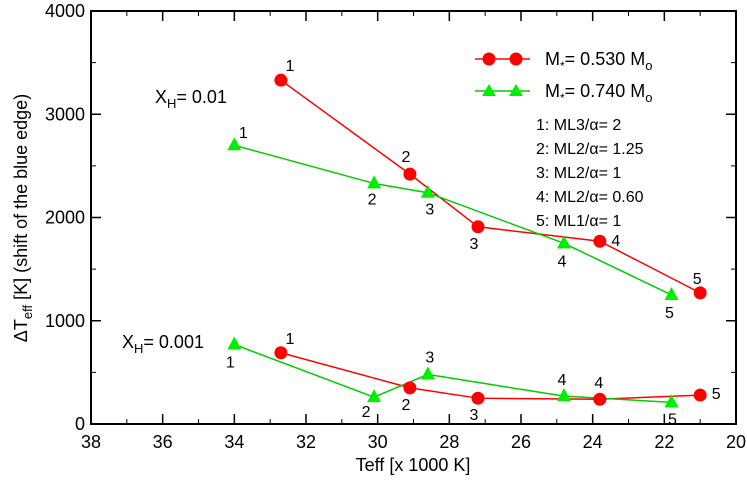 This screenshot has height=480, width=747. What do you see at coordinates (578, 173) in the screenshot?
I see `model-note-3: 3: ML2/α= 1` at bounding box center [578, 173].